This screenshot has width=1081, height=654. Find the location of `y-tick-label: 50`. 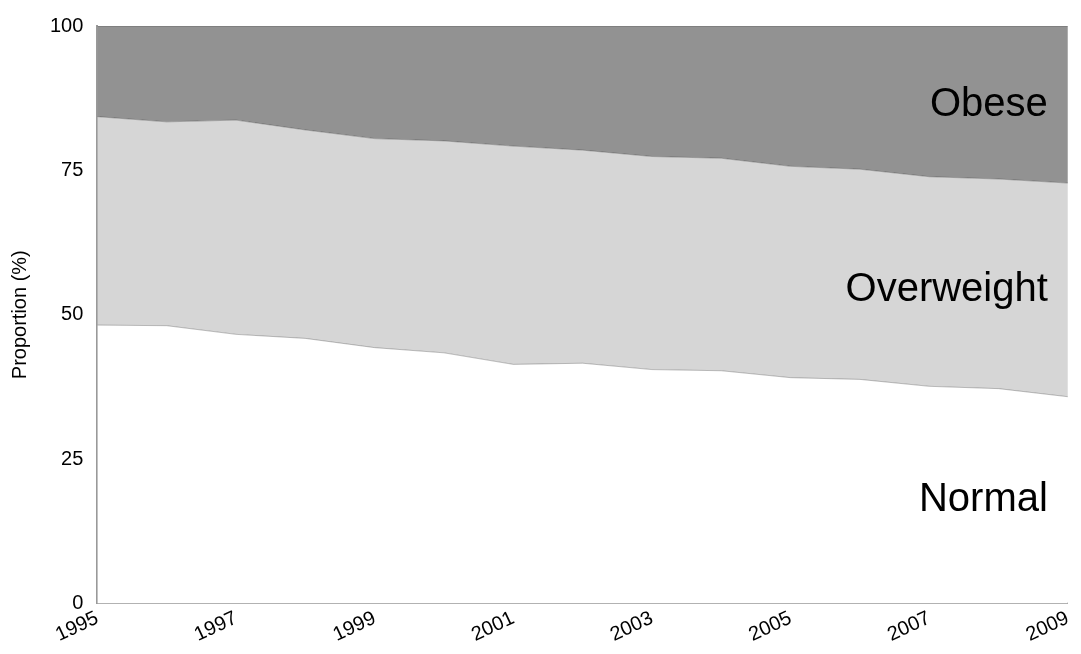

y-tick-label: 50 is located at coordinates (72, 313).